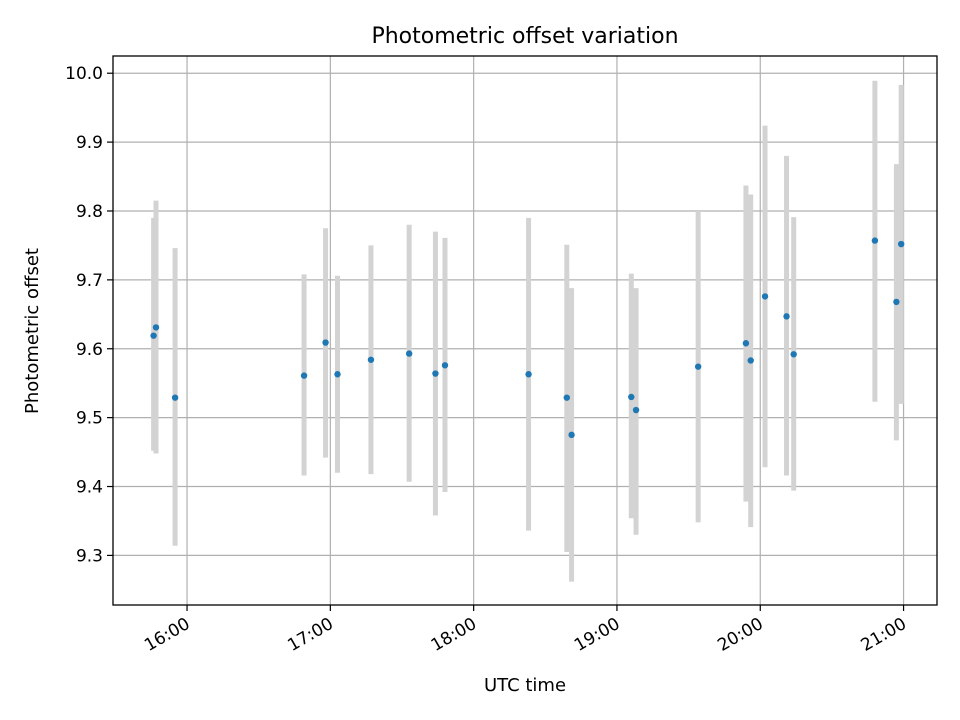  What do you see at coordinates (167, 635) in the screenshot?
I see `x-tick-label: 16:00` at bounding box center [167, 635].